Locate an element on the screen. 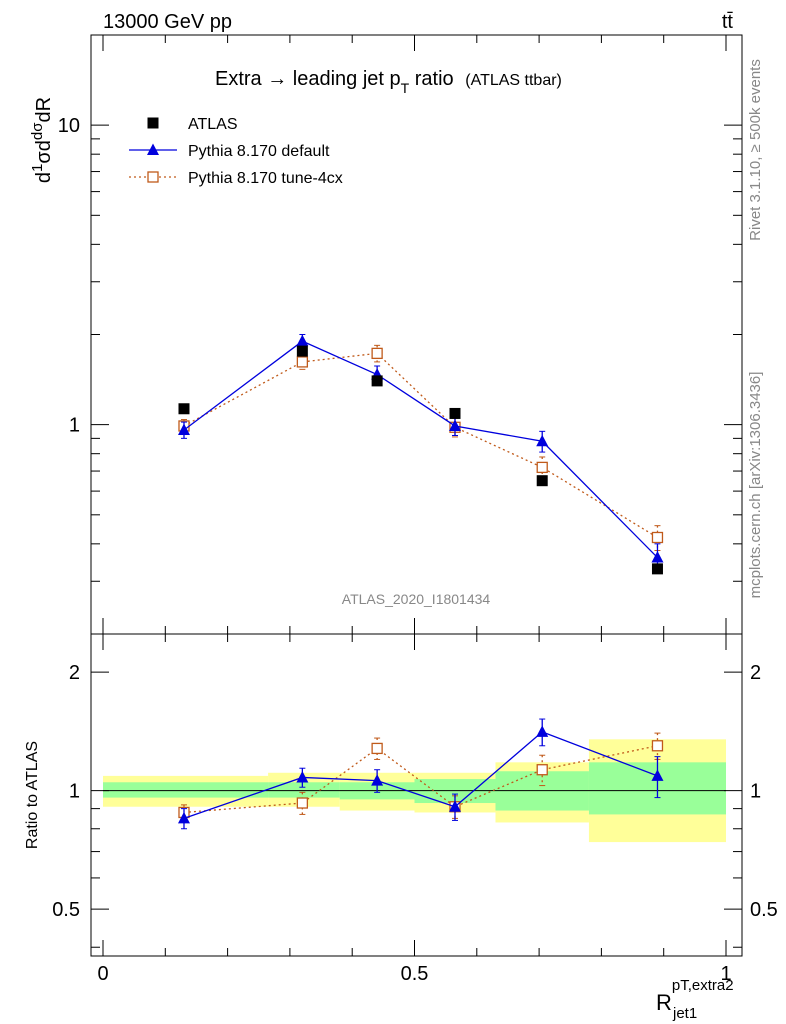  title-subscript: T is located at coordinates (405, 88).